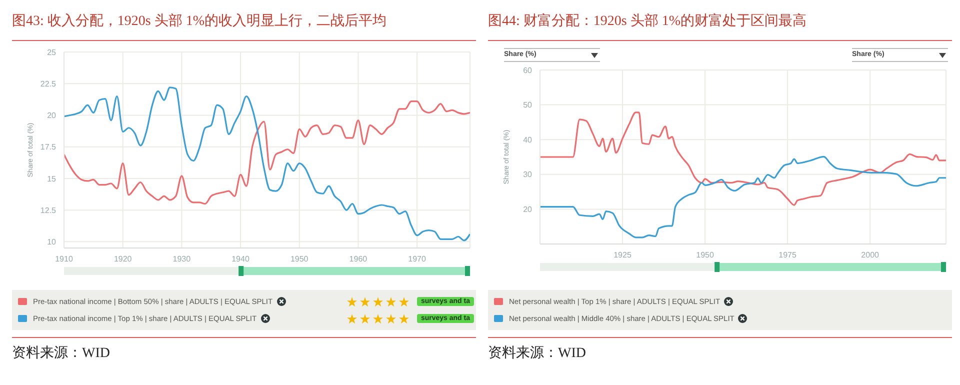 The height and width of the screenshot is (385, 960). I want to click on y-tick-label: 25, so click(52, 52).